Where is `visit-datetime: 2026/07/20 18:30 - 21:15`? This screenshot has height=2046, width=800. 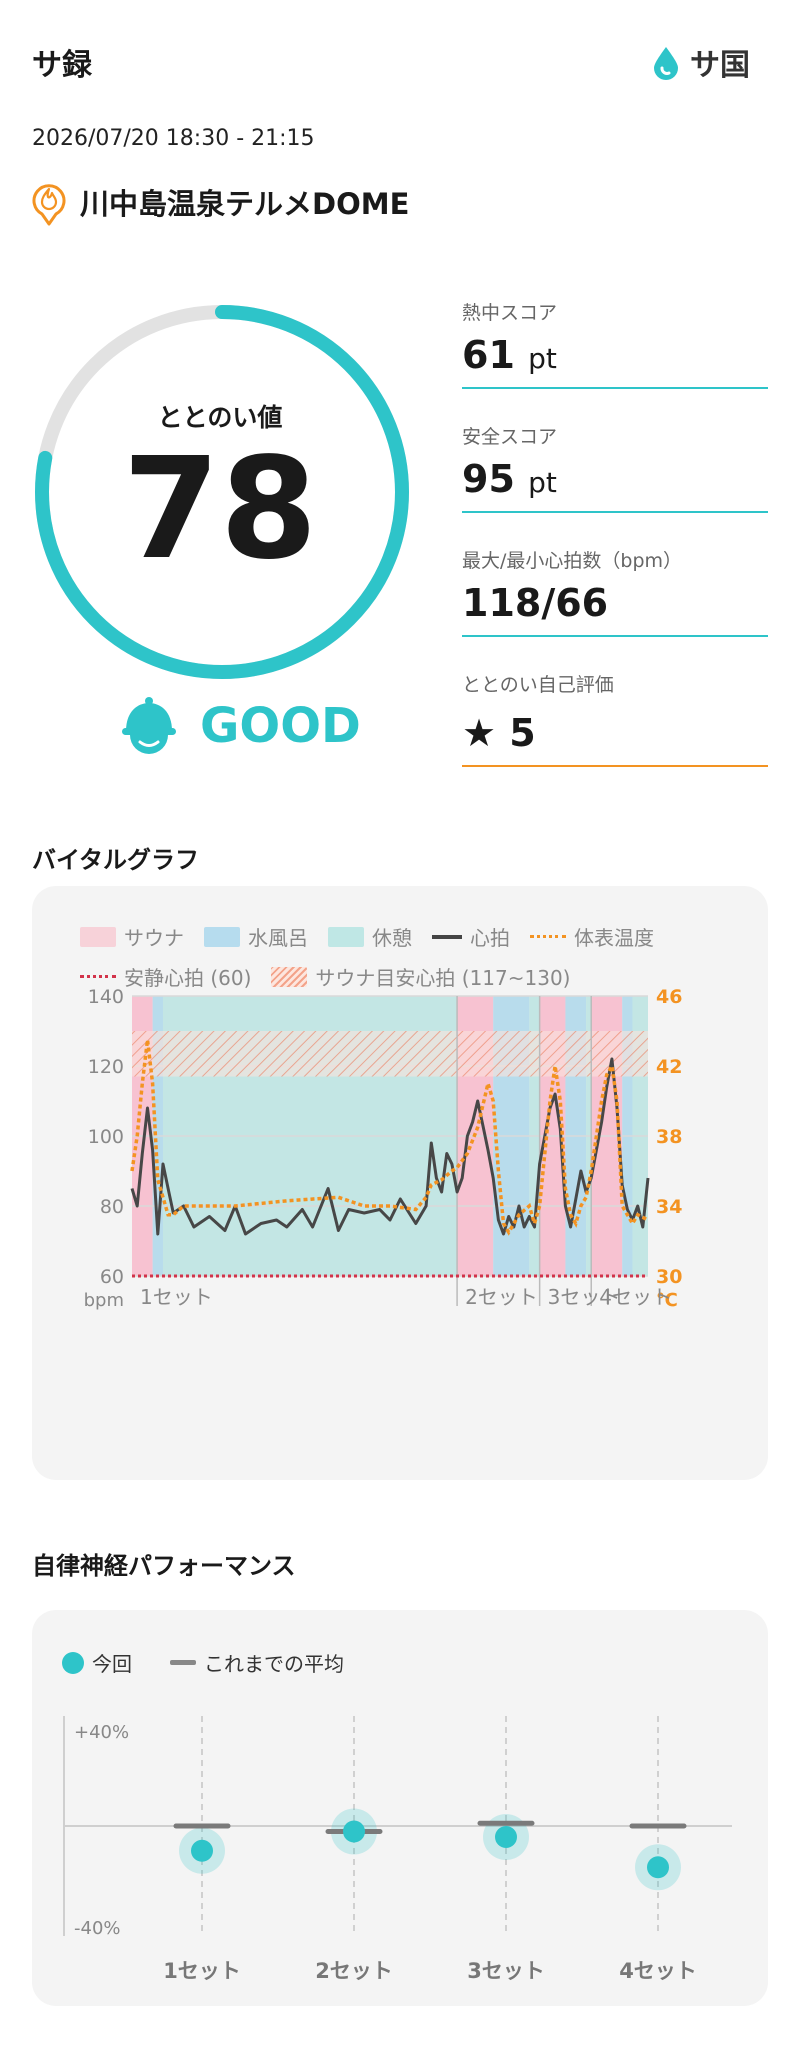 visit-datetime: 2026/07/20 18:30 - 21:15 is located at coordinates (173, 138).